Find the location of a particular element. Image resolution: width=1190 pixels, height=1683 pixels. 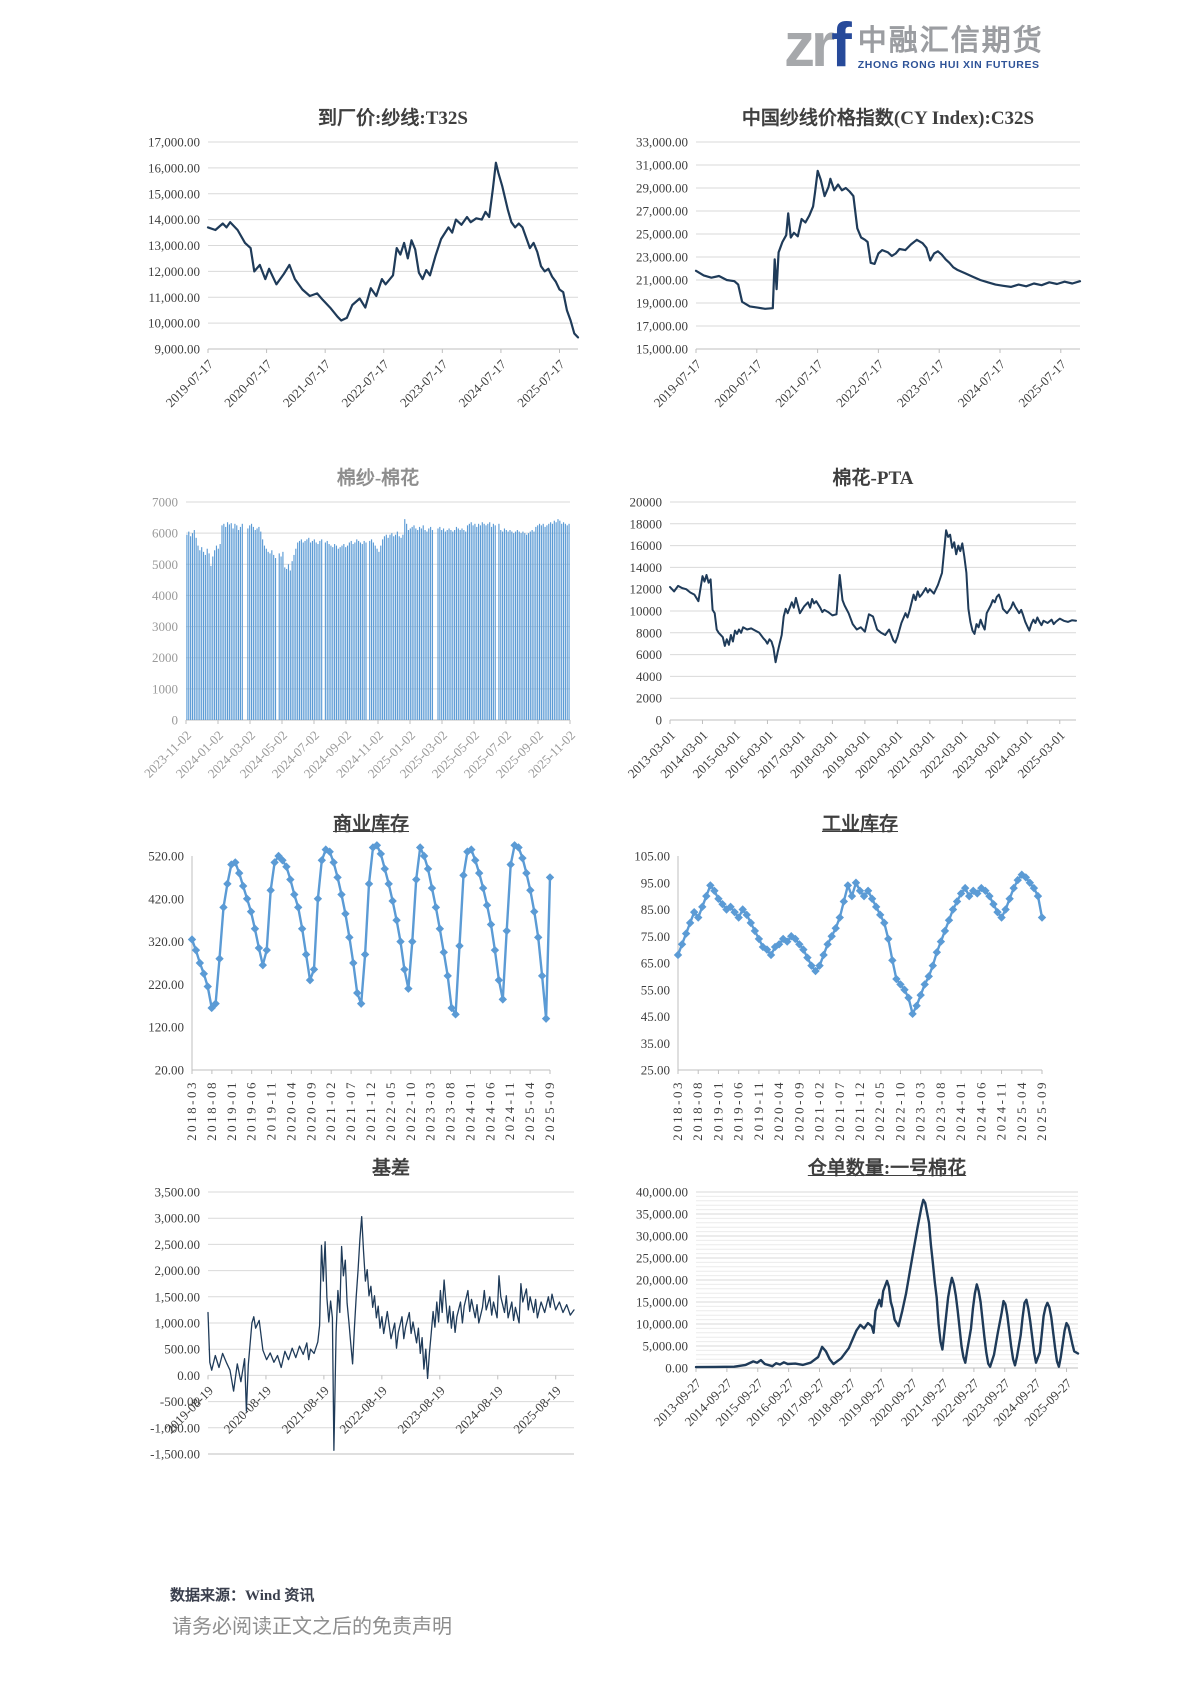

svg-text: 13,000.00 is located at coordinates (174, 245).